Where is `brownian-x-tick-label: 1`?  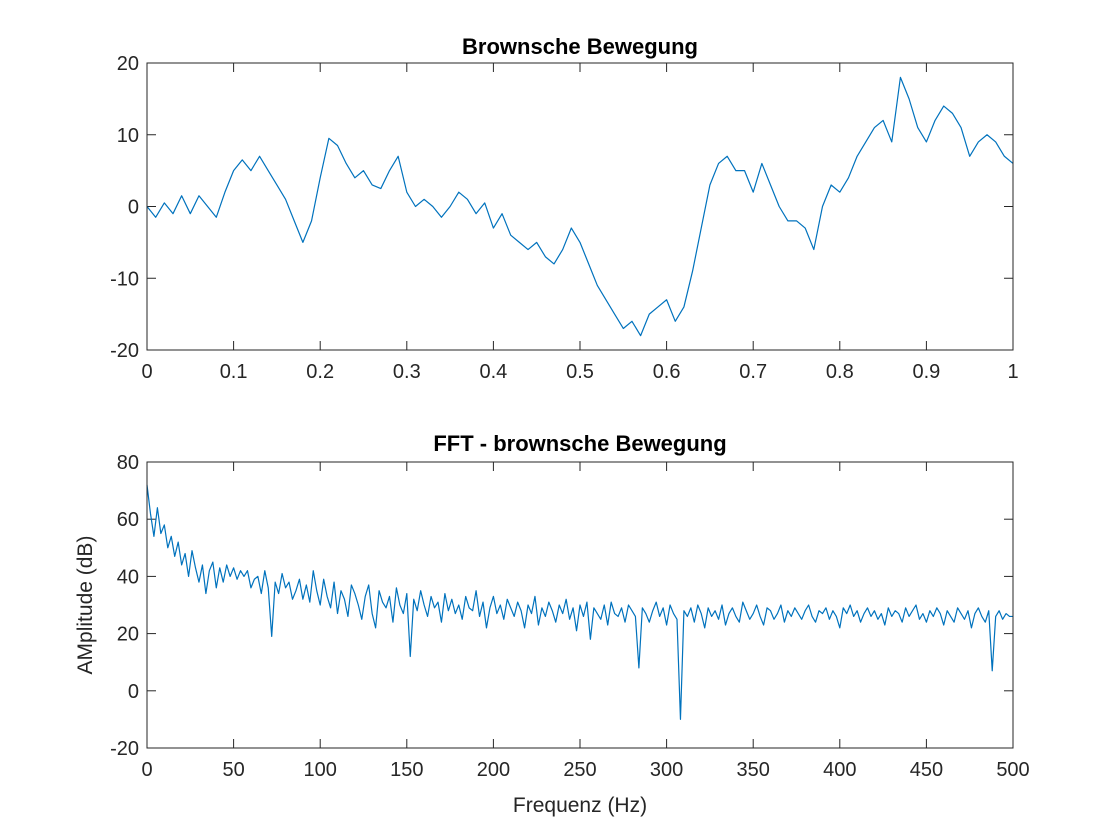 brownian-x-tick-label: 1 is located at coordinates (1012, 372).